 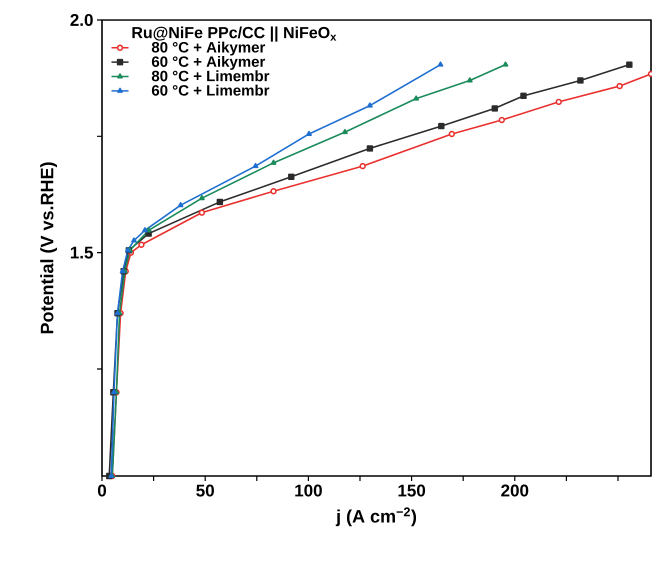 What do you see at coordinates (211, 76) in the screenshot?
I see `legend-label: 80 °C + Limembr` at bounding box center [211, 76].